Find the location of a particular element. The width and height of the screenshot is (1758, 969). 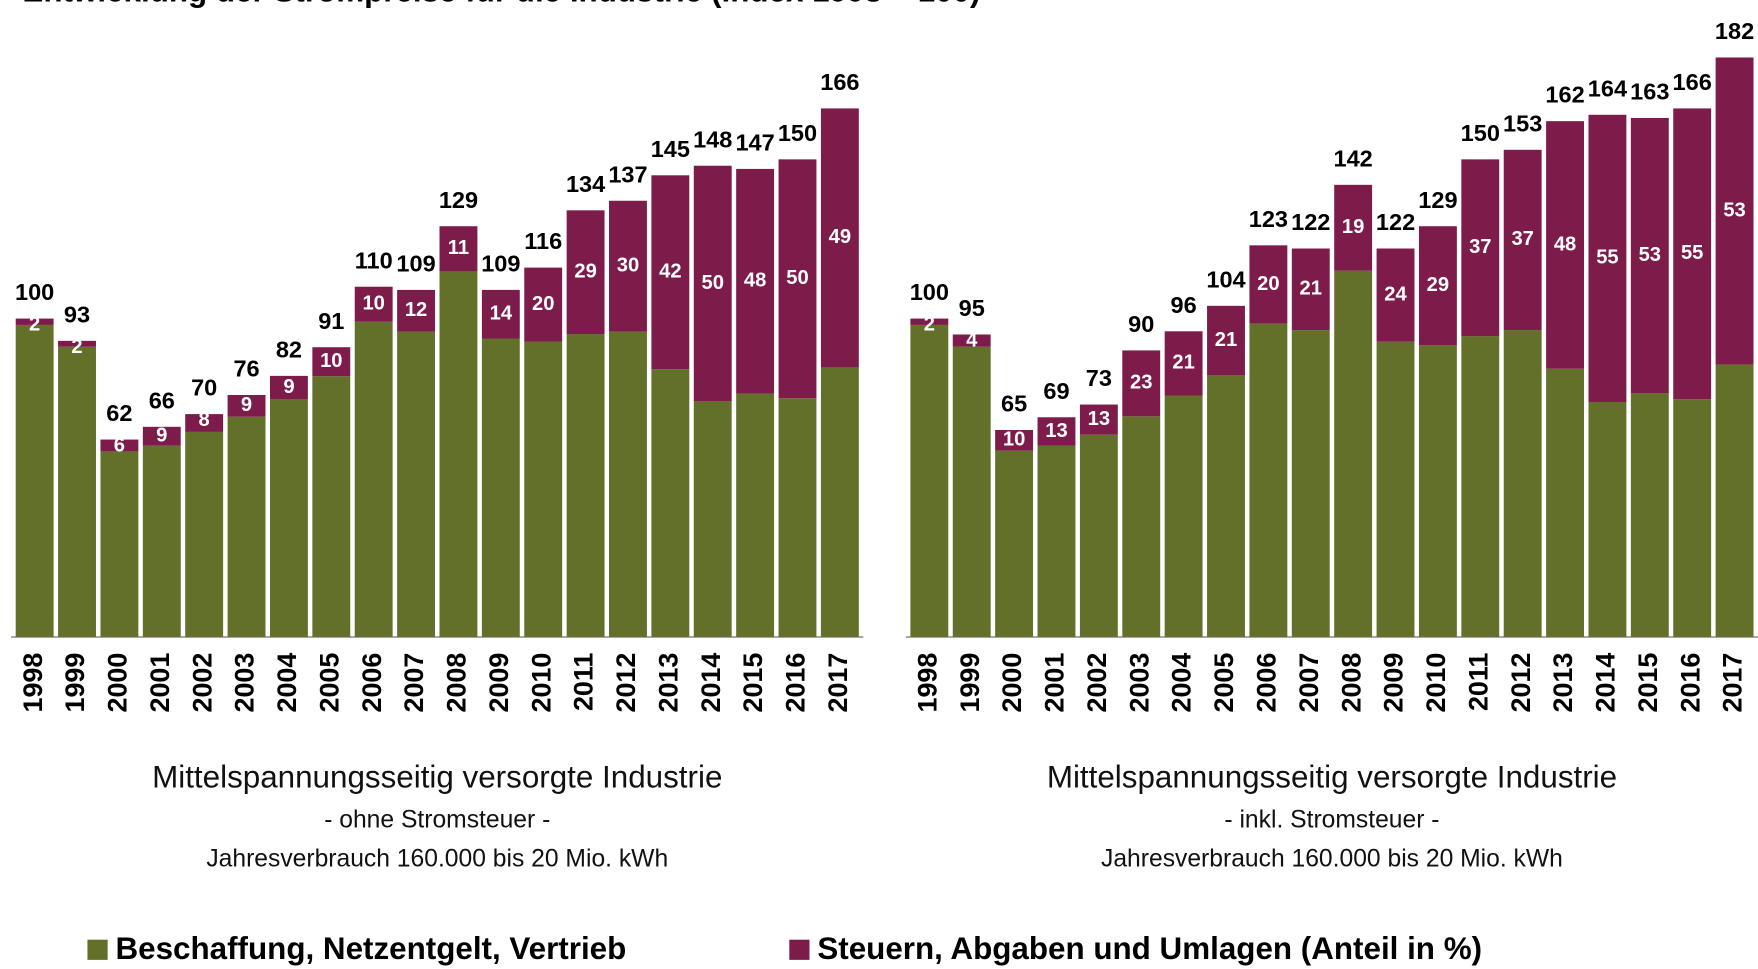

total-label: 145 is located at coordinates (670, 149).